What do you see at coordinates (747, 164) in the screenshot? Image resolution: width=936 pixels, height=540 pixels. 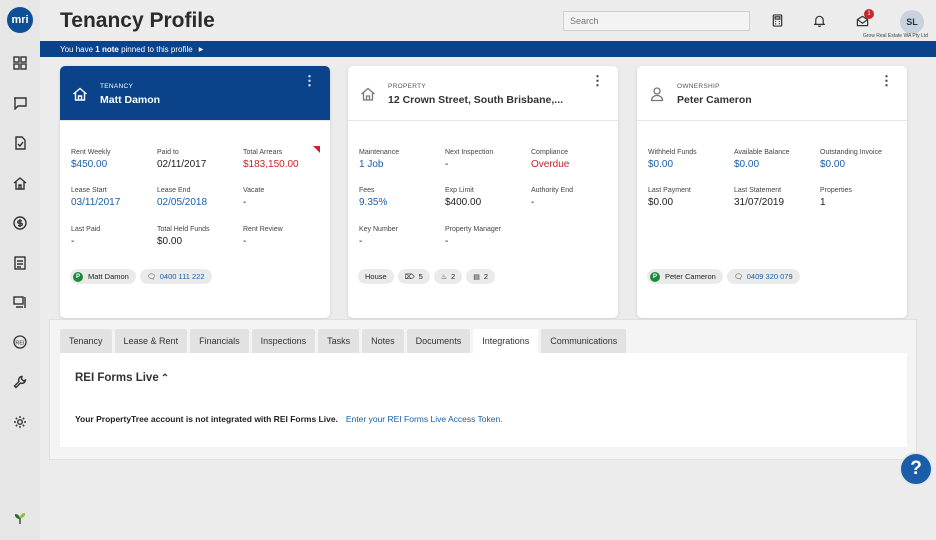 I see `available-balance-value: $0.00` at bounding box center [747, 164].